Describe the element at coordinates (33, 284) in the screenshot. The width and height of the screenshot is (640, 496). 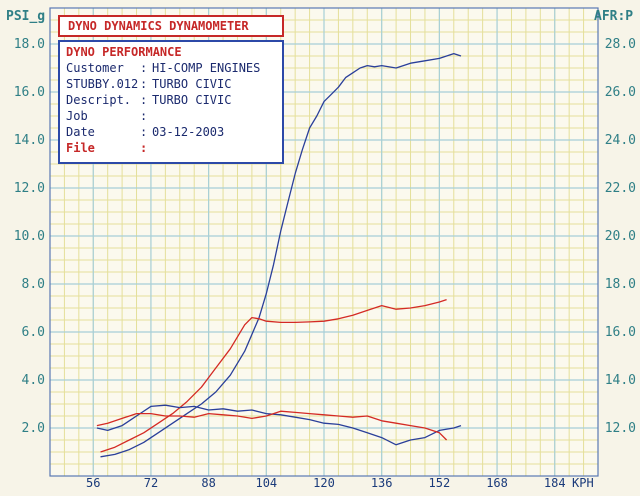
I see `y-left-tick-label: 8.0` at that location.